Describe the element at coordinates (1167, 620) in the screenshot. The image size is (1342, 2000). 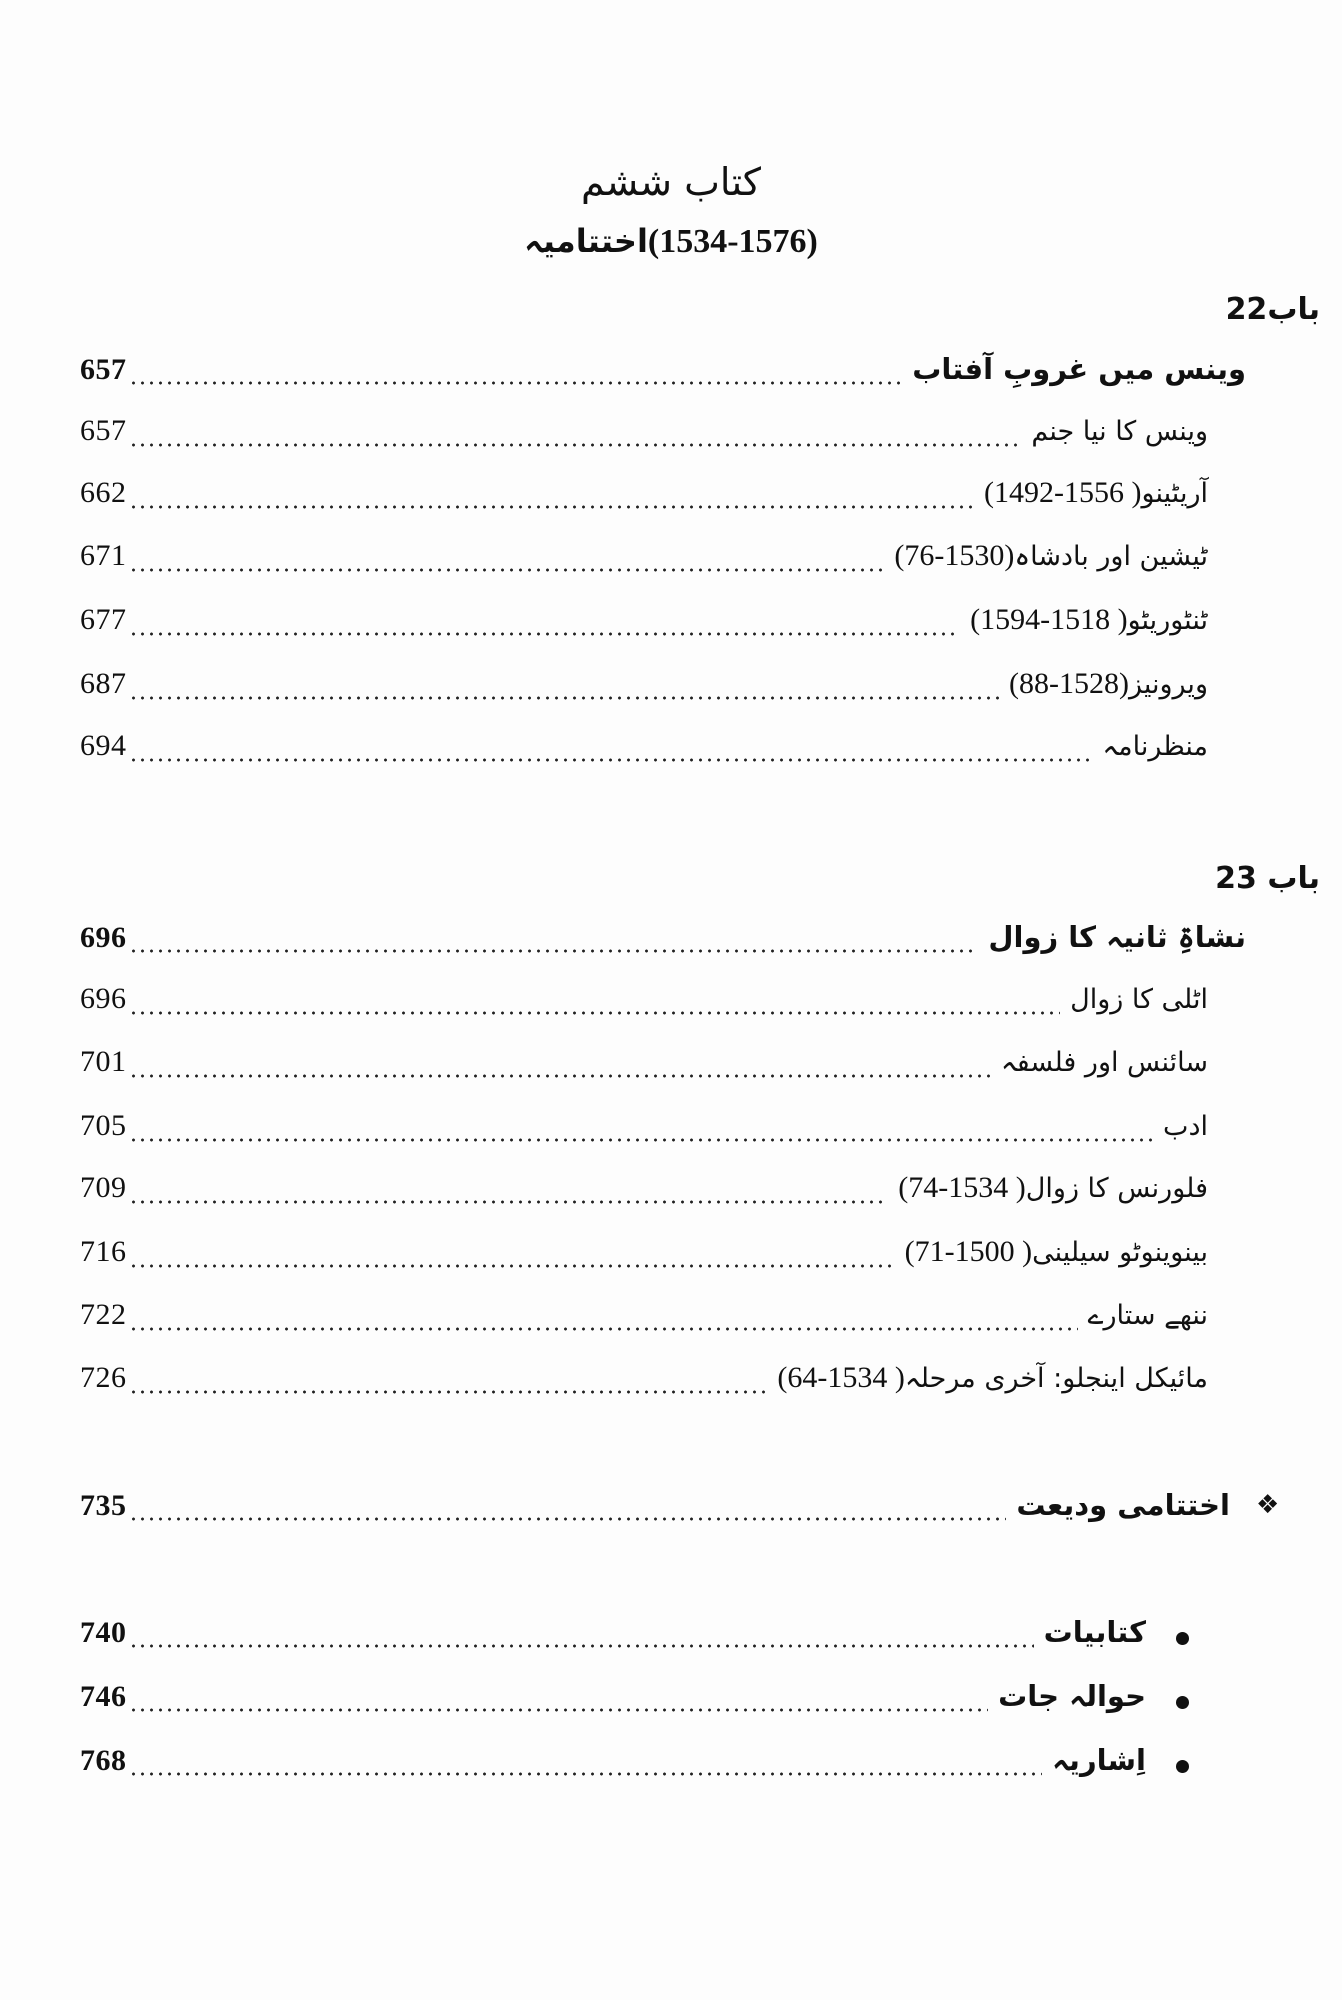
I see `entry-title-text: ٹنٹوریٹو` at that location.